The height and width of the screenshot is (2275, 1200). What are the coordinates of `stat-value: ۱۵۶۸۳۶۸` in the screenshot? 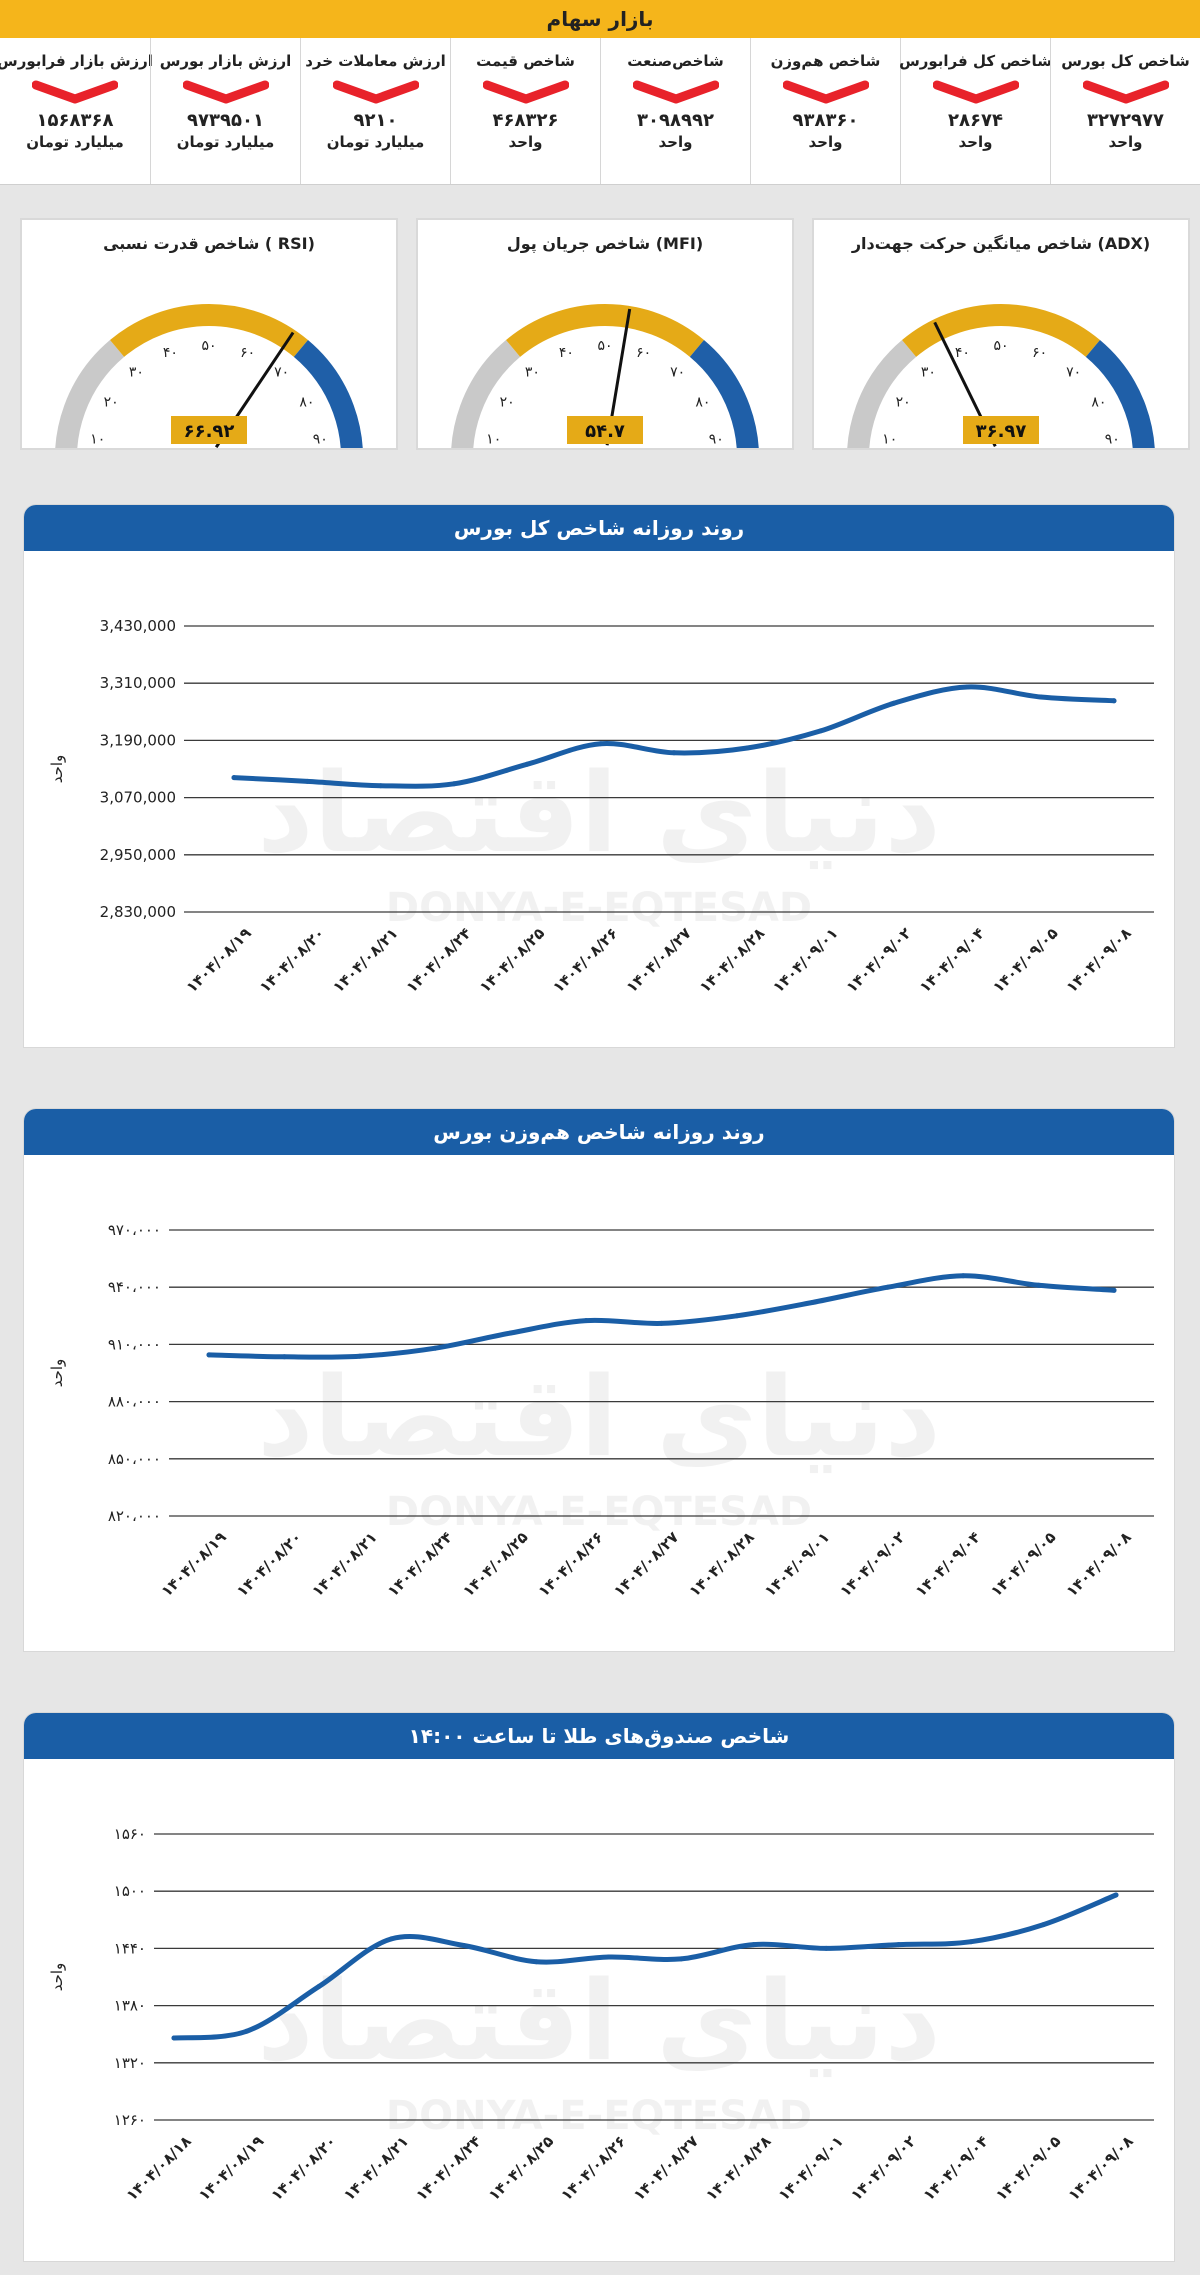 It's located at (75, 120).